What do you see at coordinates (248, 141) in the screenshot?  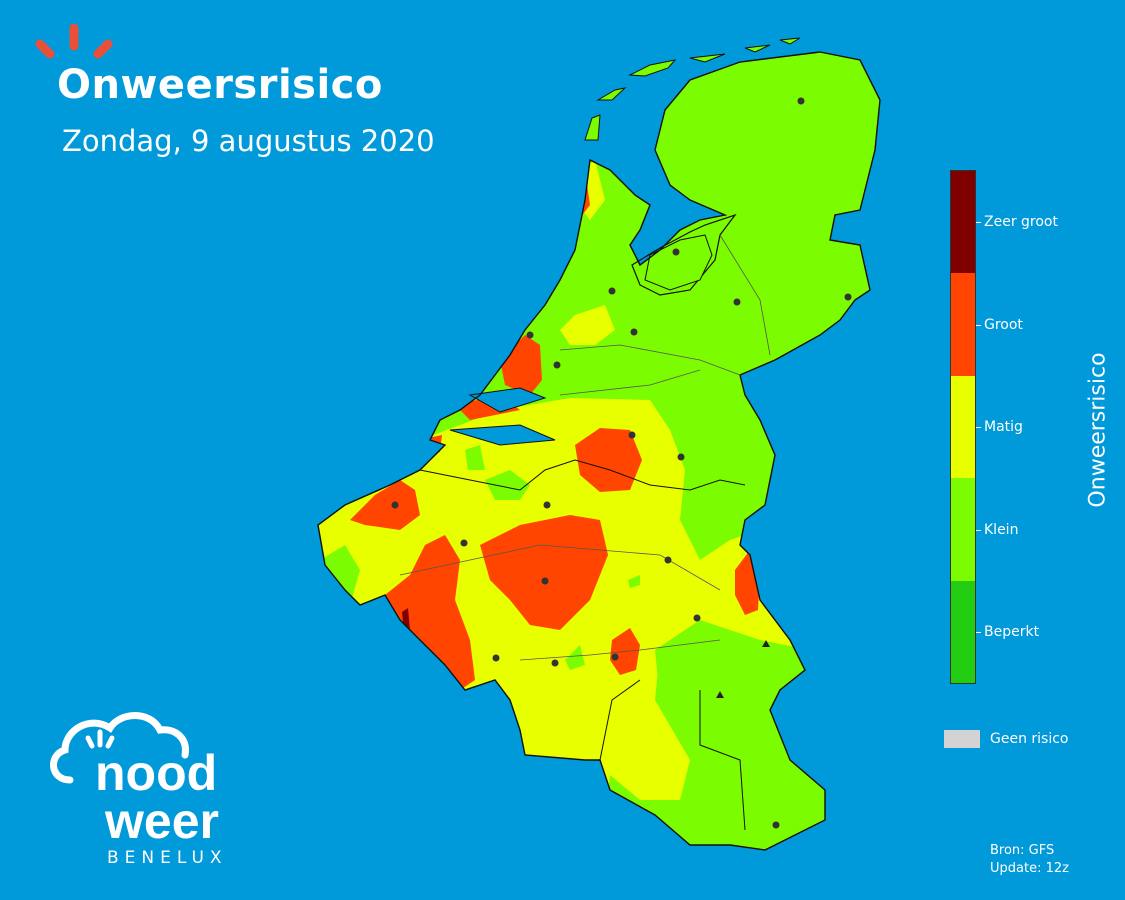 I see `map-date: Zondag, 9 augustus 2020` at bounding box center [248, 141].